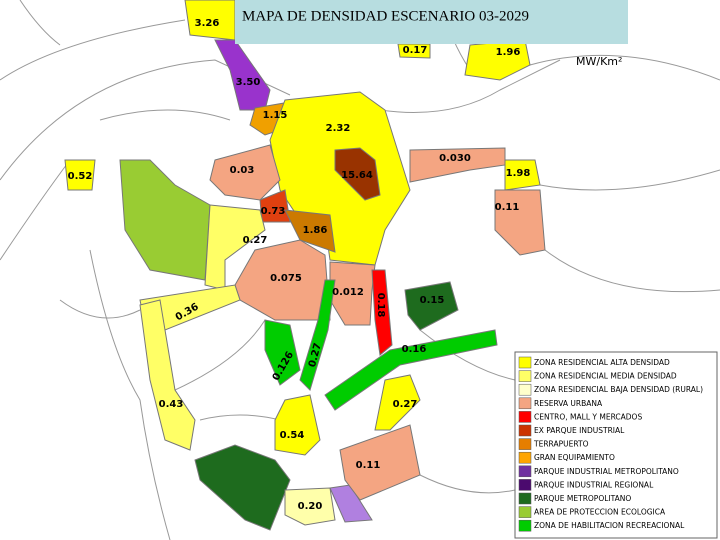  What do you see at coordinates (242, 487) in the screenshot?
I see `metropolitan-park` at bounding box center [242, 487].